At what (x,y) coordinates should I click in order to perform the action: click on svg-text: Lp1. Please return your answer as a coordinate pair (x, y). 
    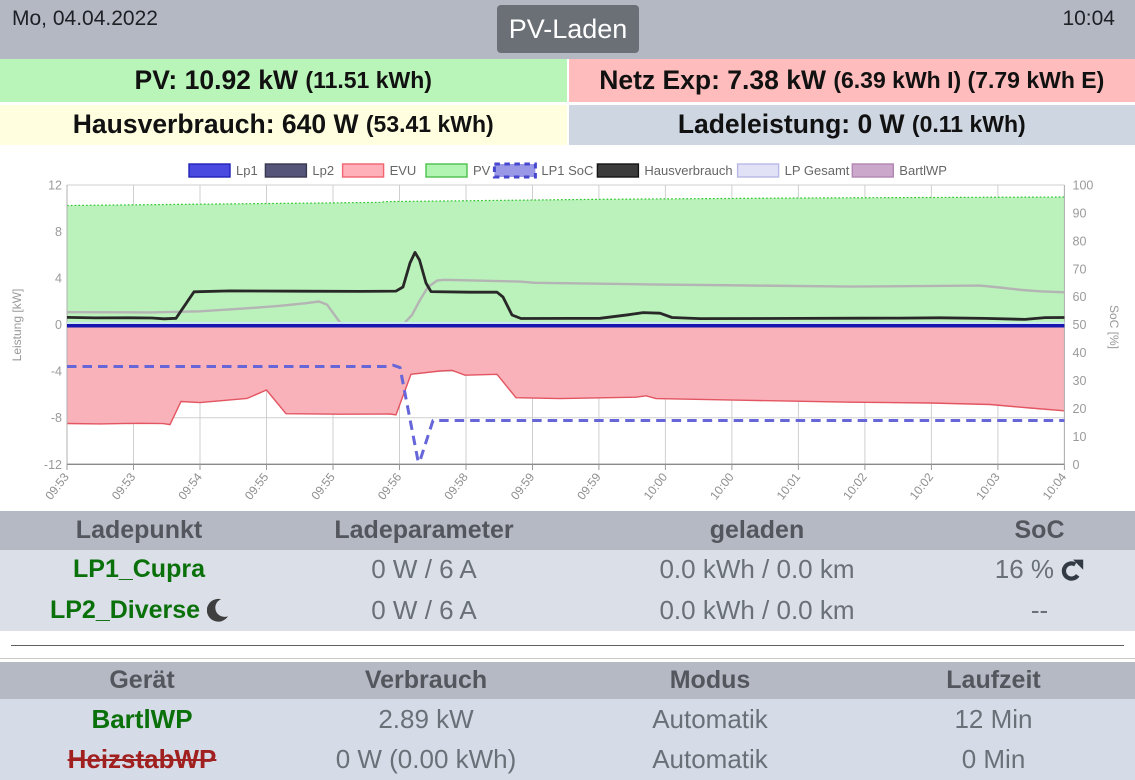
    Looking at the image, I should click on (247, 170).